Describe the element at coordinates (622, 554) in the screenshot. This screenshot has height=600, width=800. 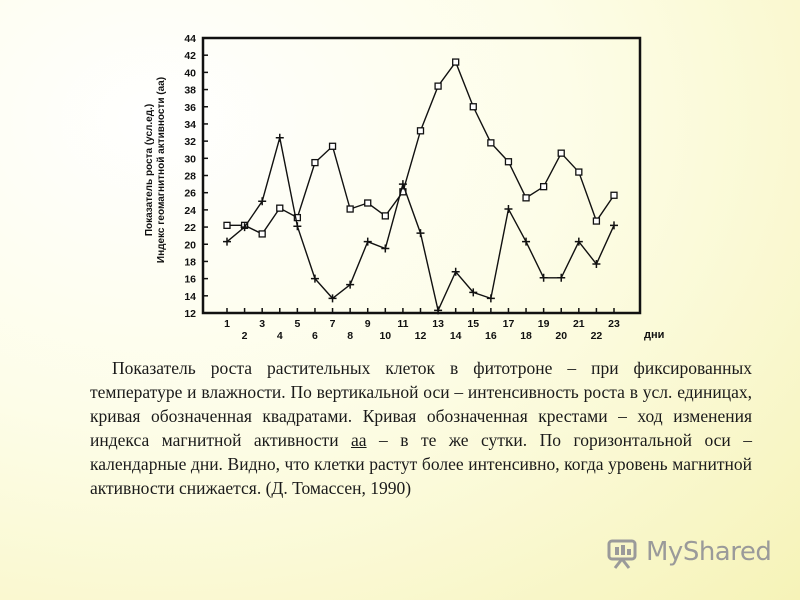
I see `watermark-icon` at that location.